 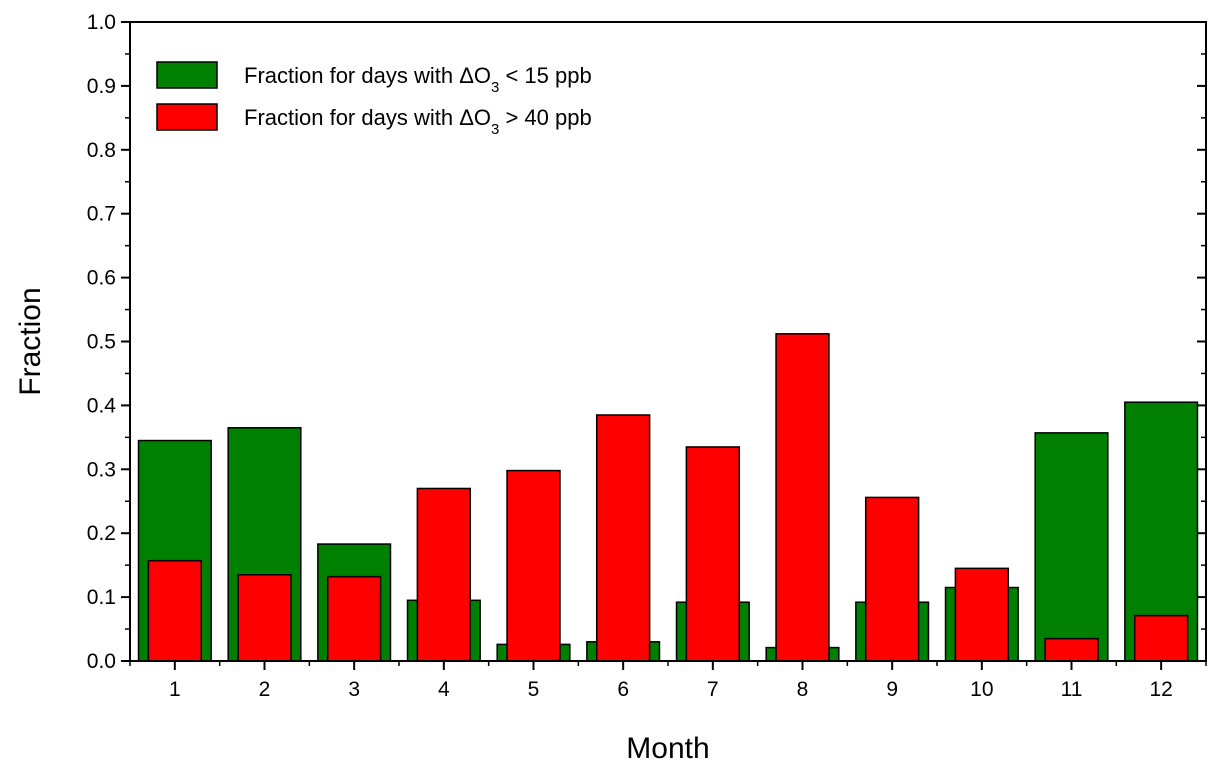 I want to click on y-tick-label: 0.8, so click(x=101, y=150).